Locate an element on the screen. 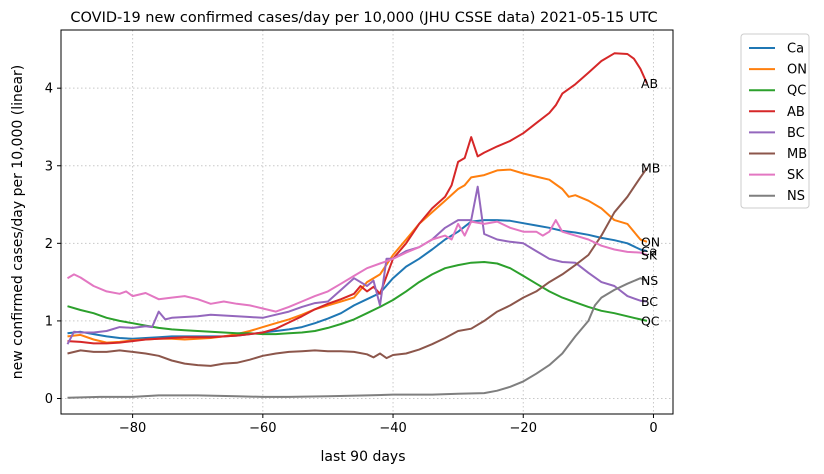  series-line-sk is located at coordinates (357, 266).